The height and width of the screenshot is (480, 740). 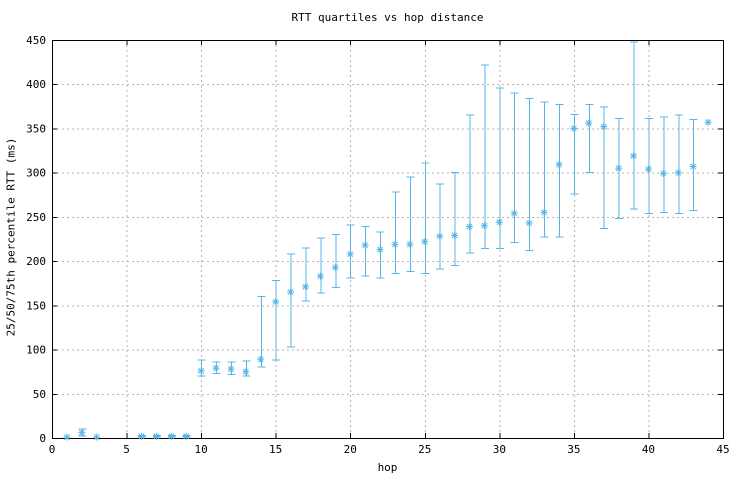 I want to click on x-axis-label: hop, so click(x=387, y=467).